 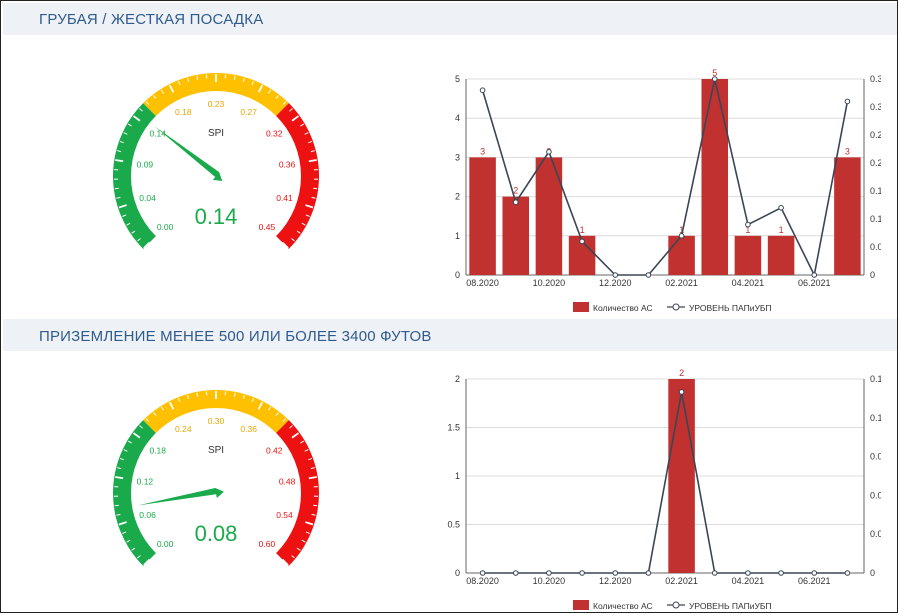 What do you see at coordinates (714, 73) in the screenshot?
I see `bar-data-label: 5` at bounding box center [714, 73].